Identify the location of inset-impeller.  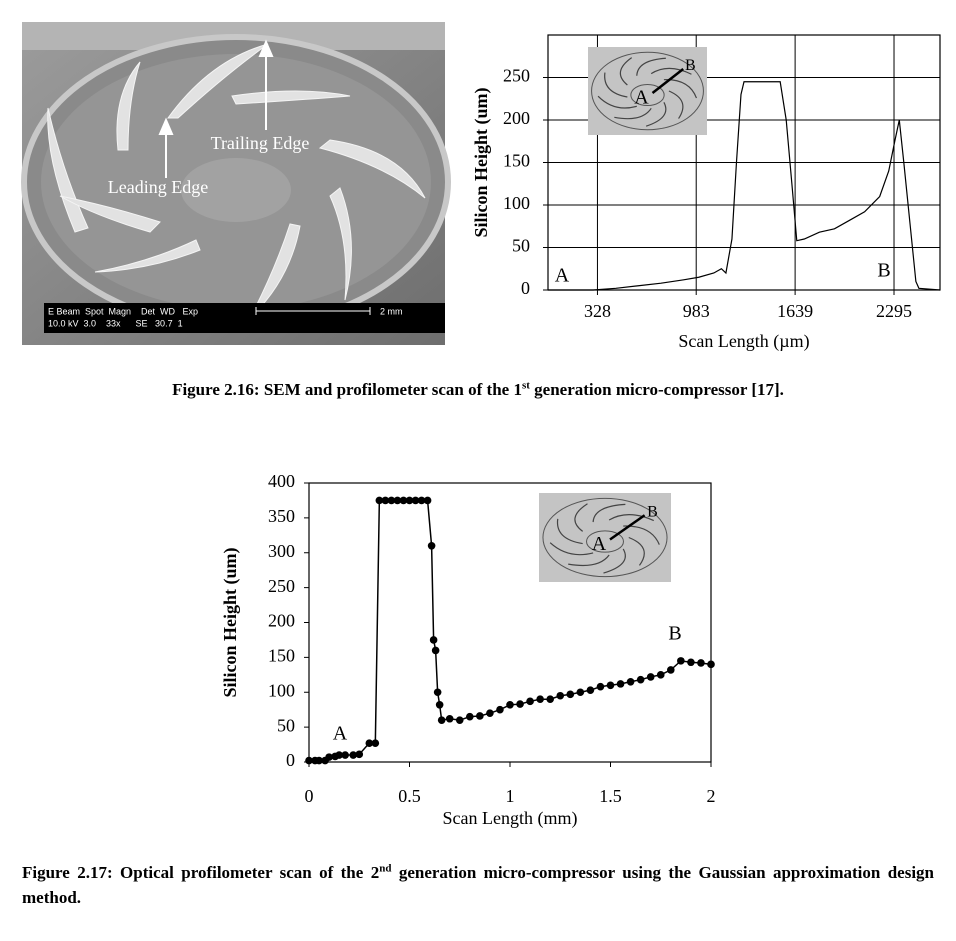
(647, 91).